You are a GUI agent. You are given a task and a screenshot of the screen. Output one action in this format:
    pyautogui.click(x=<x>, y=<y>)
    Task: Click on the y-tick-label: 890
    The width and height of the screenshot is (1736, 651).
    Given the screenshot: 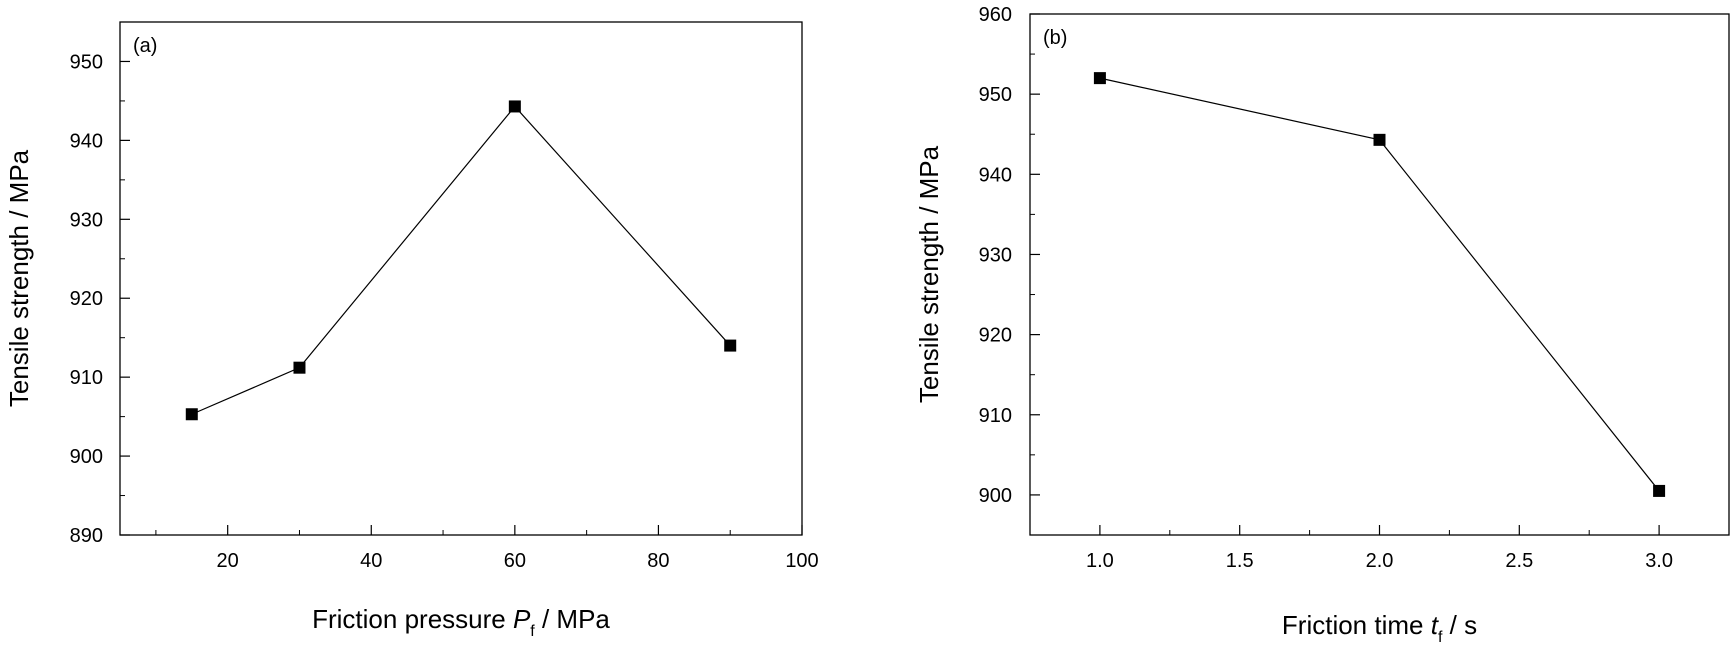 What is the action you would take?
    pyautogui.click(x=86, y=536)
    